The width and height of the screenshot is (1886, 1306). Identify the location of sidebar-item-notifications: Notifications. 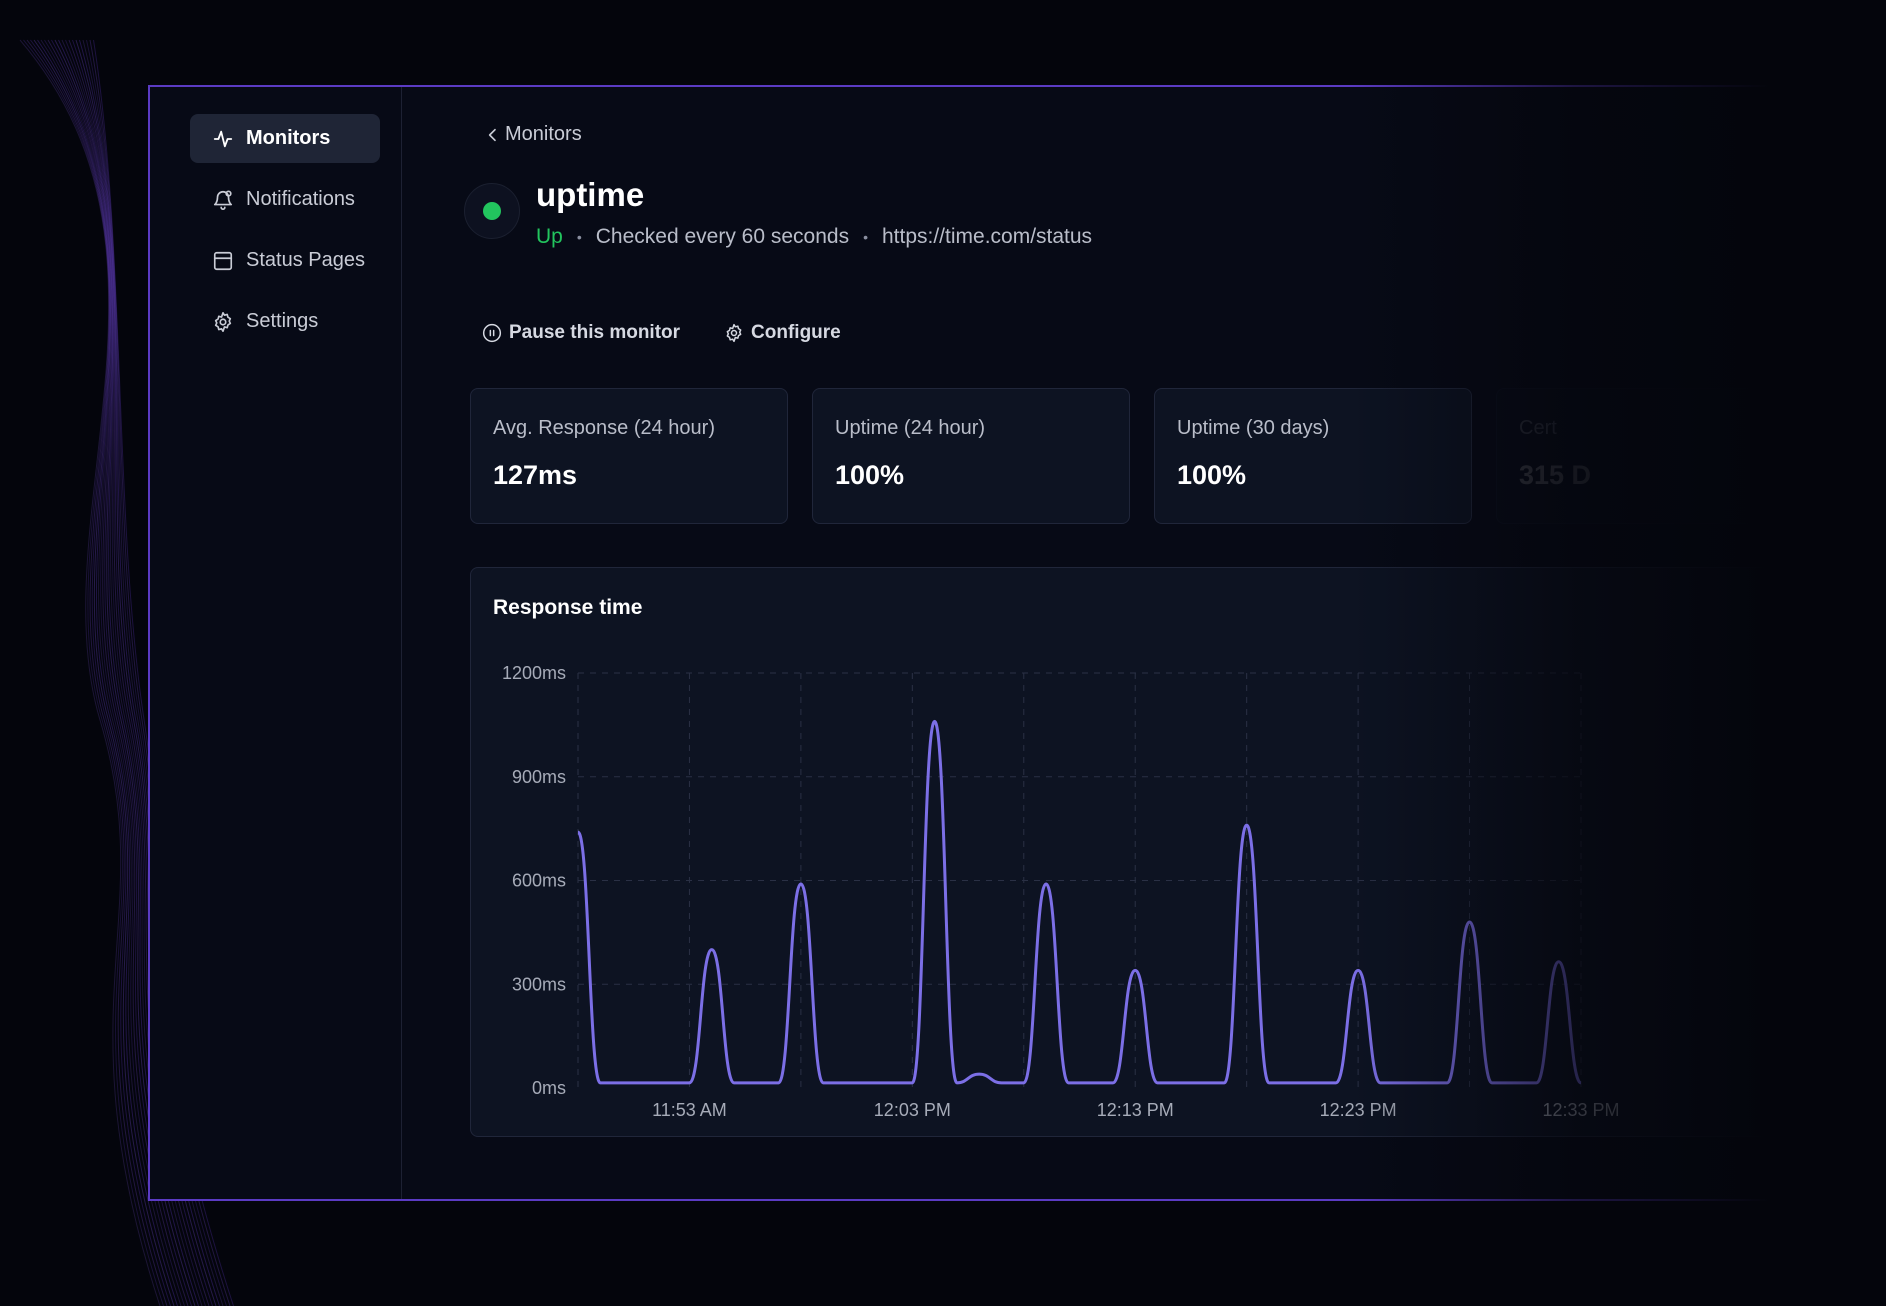
(285, 199).